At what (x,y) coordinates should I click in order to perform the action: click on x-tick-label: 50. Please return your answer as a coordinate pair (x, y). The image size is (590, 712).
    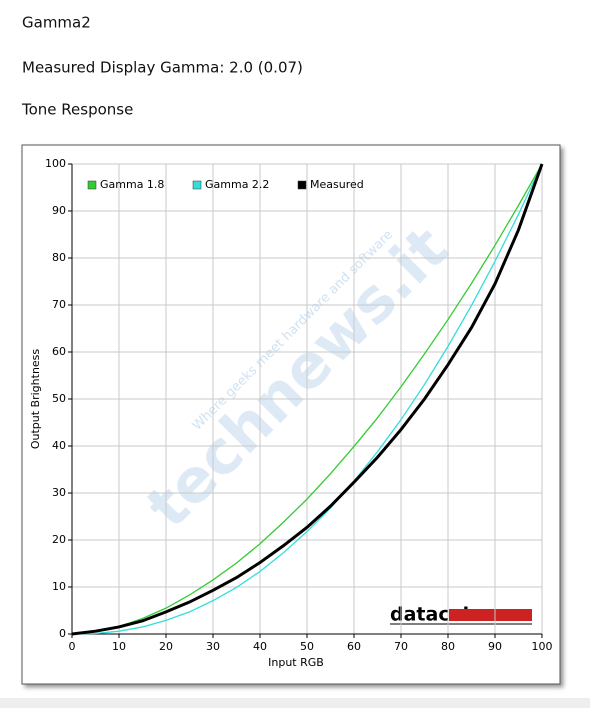
    Looking at the image, I should click on (307, 646).